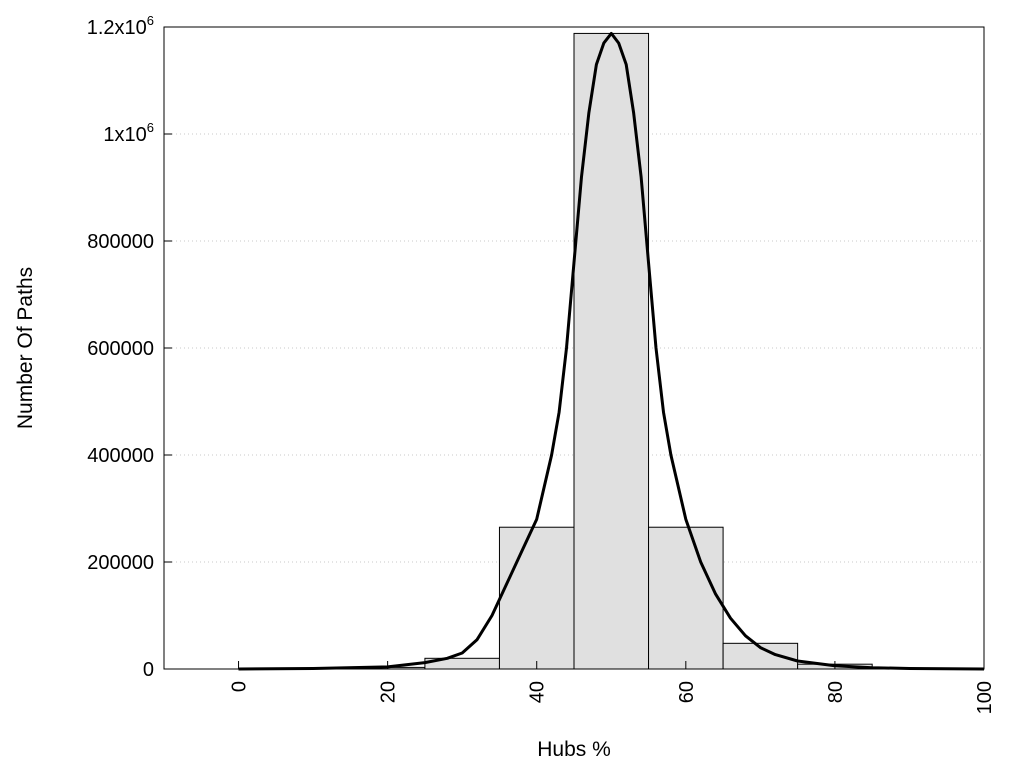  Describe the element at coordinates (687, 692) in the screenshot. I see `x-tick-label: 60` at that location.